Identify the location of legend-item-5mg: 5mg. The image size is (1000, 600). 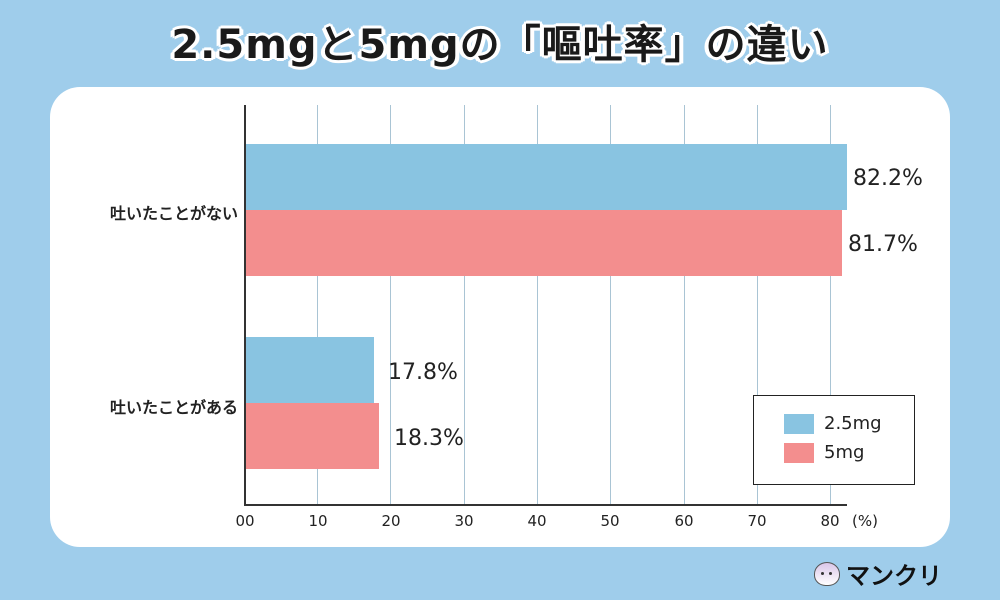
(824, 452).